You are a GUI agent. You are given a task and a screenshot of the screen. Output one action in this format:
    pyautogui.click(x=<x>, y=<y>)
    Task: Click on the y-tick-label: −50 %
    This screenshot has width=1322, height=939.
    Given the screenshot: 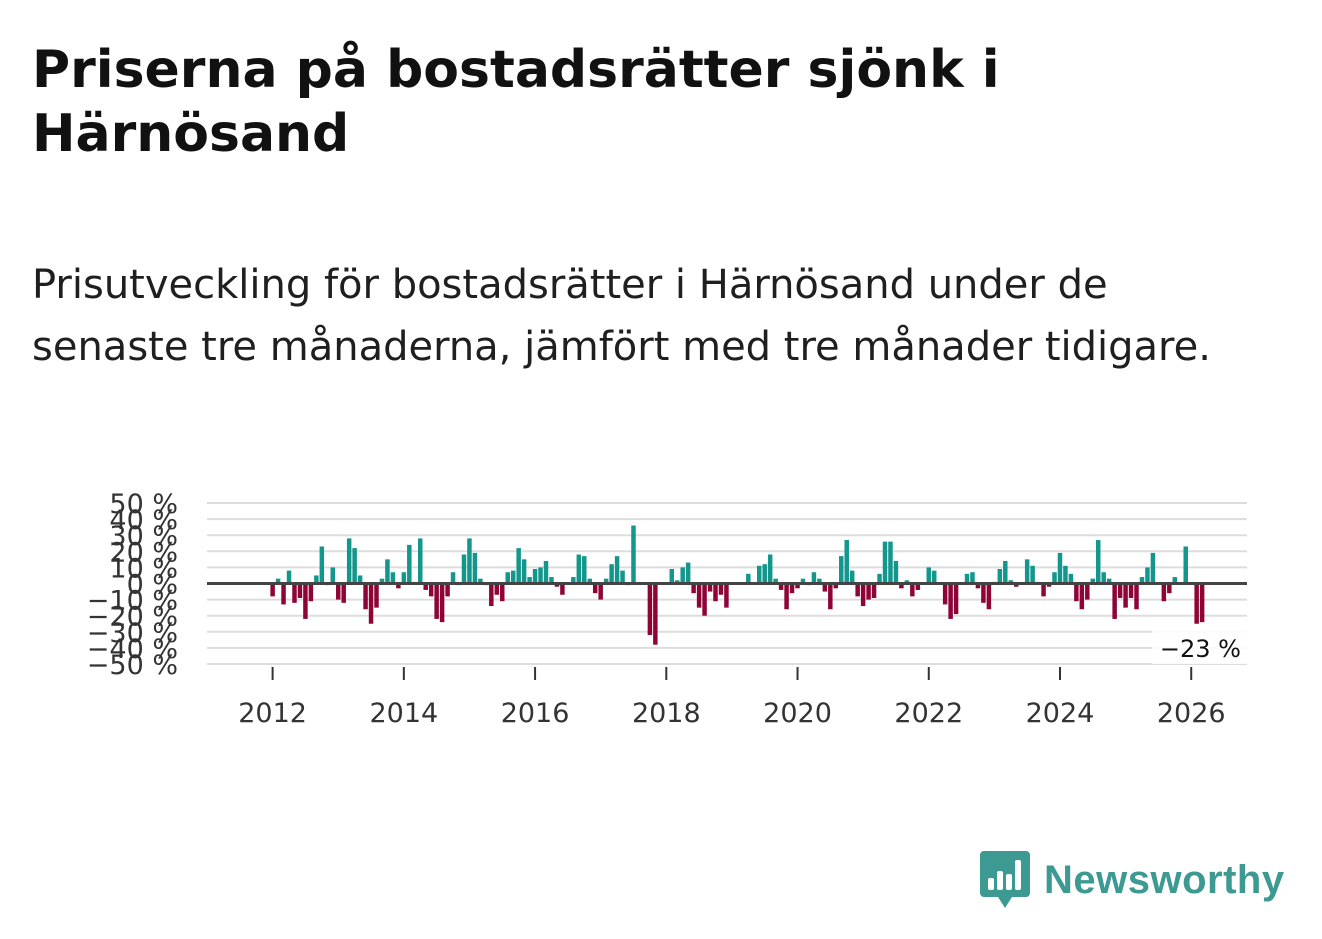 What is the action you would take?
    pyautogui.click(x=132, y=665)
    